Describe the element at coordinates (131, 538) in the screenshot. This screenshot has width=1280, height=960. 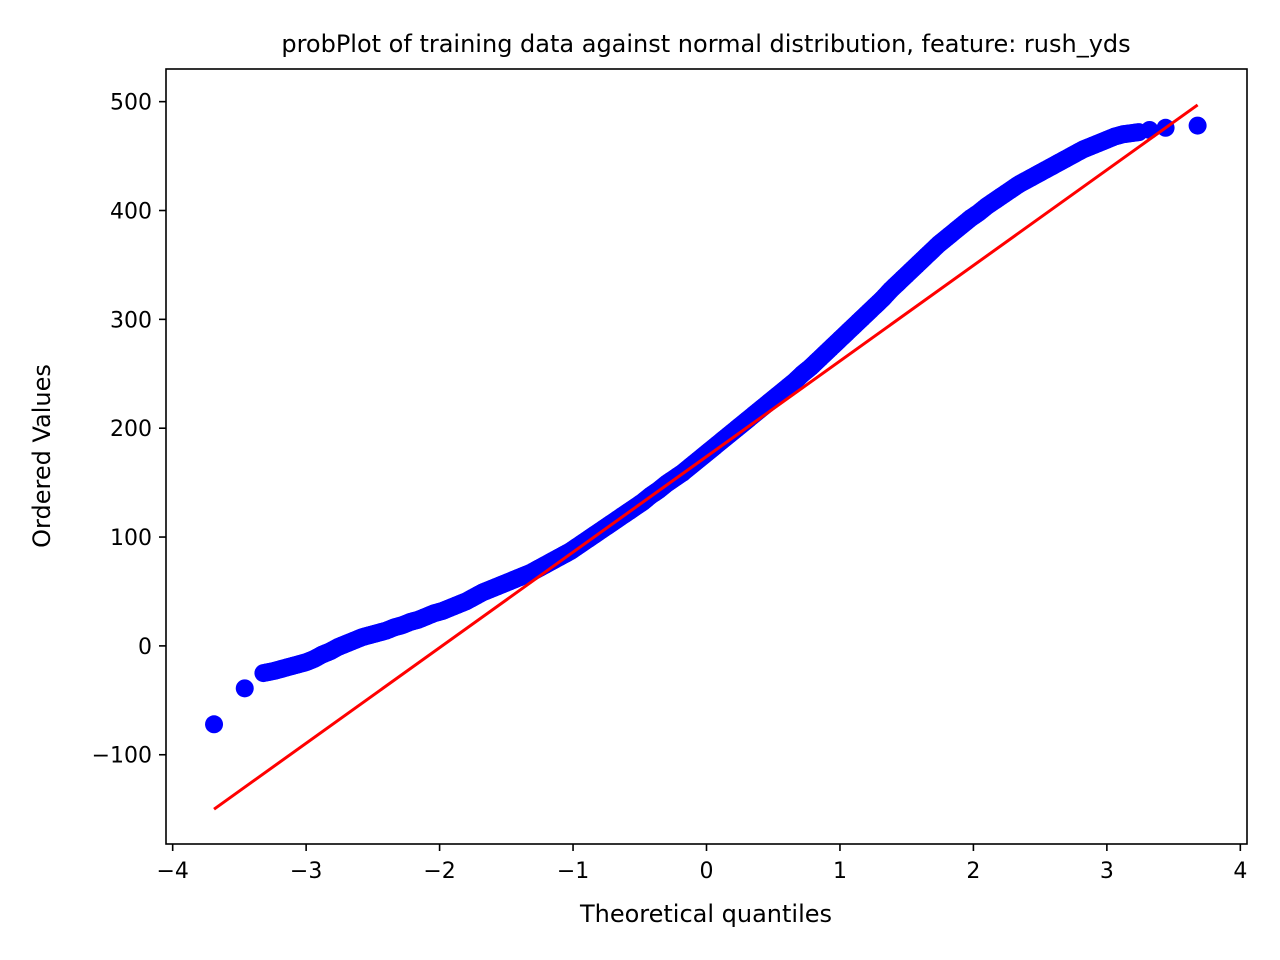
I see `y-tick-label: 100` at that location.